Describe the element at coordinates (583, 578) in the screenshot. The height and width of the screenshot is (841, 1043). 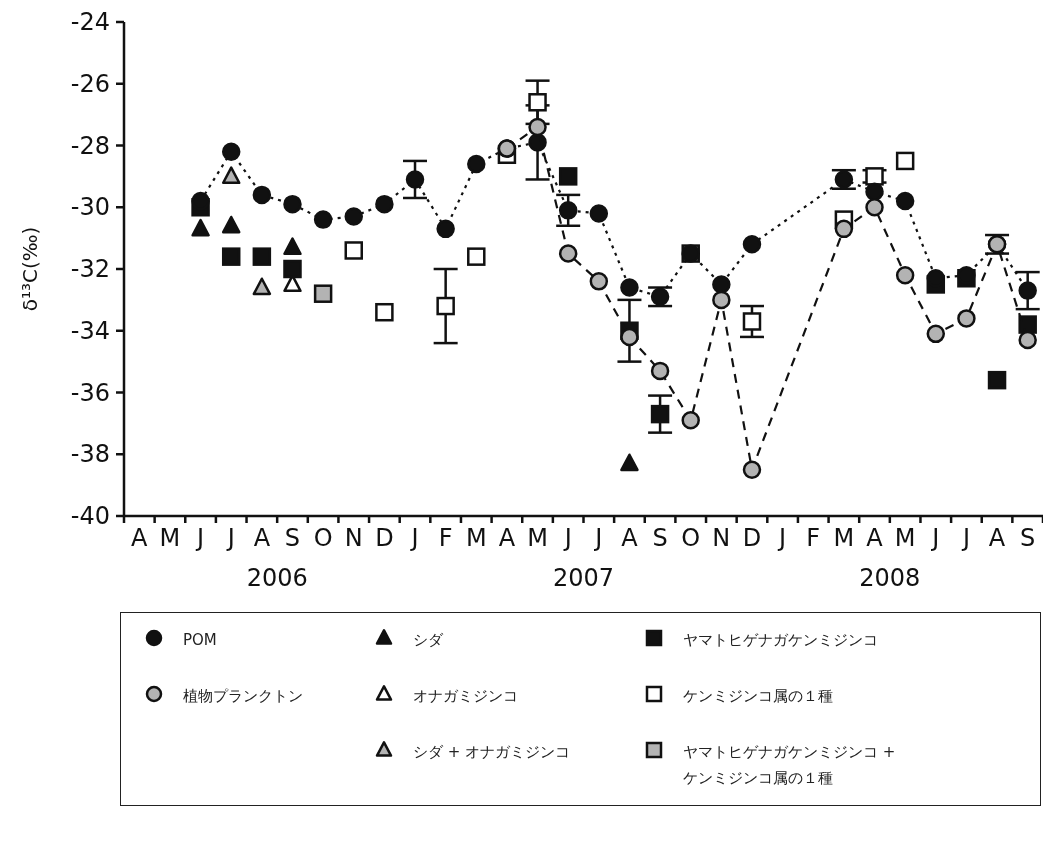
I see `text: 2007` at that location.